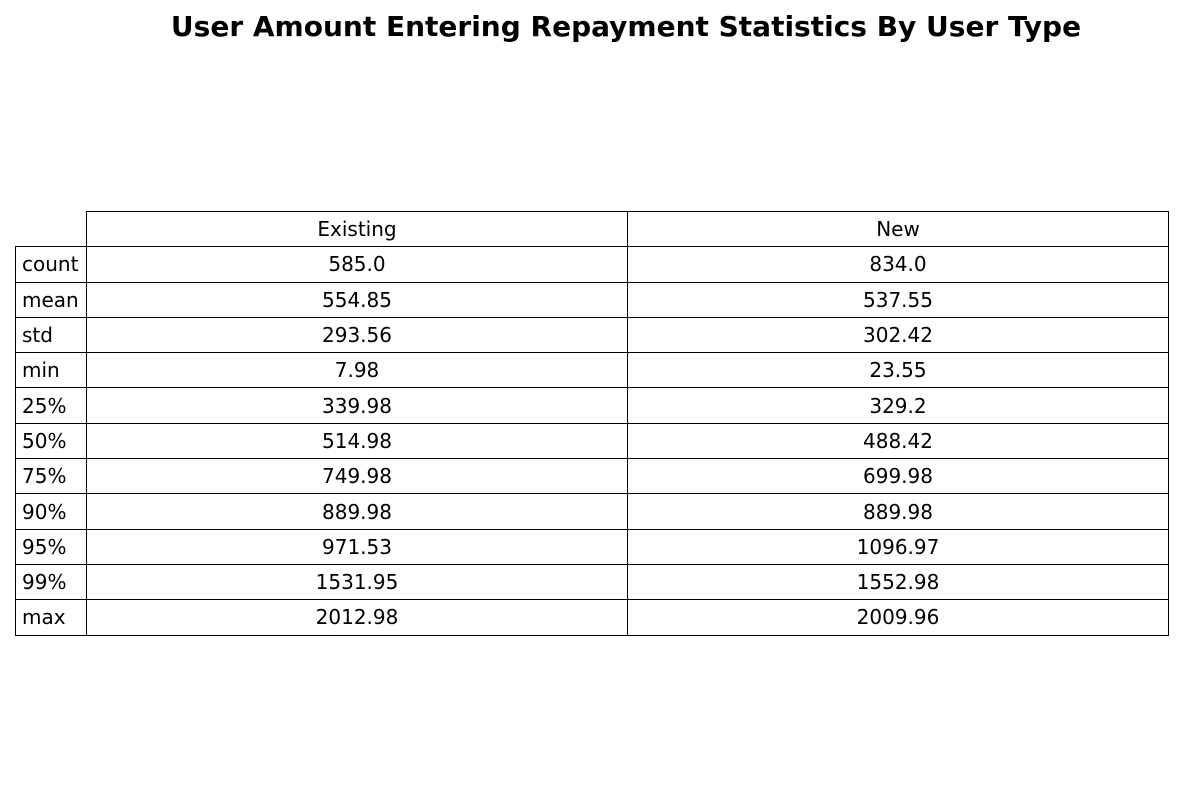 The image size is (1182, 812). What do you see at coordinates (357, 229) in the screenshot?
I see `column-header-existing: Existing` at bounding box center [357, 229].